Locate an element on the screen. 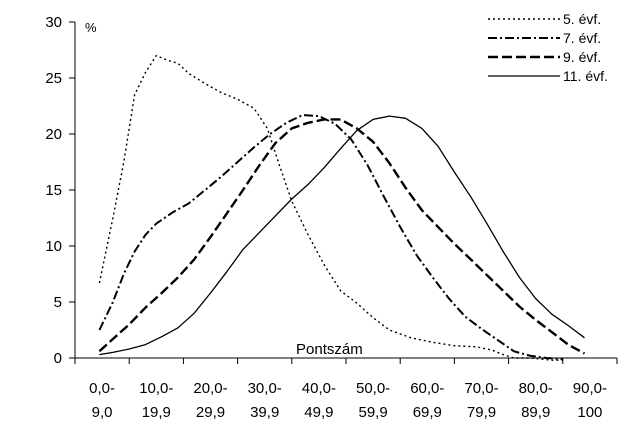  x-axis-title: Pontszám is located at coordinates (329, 349).